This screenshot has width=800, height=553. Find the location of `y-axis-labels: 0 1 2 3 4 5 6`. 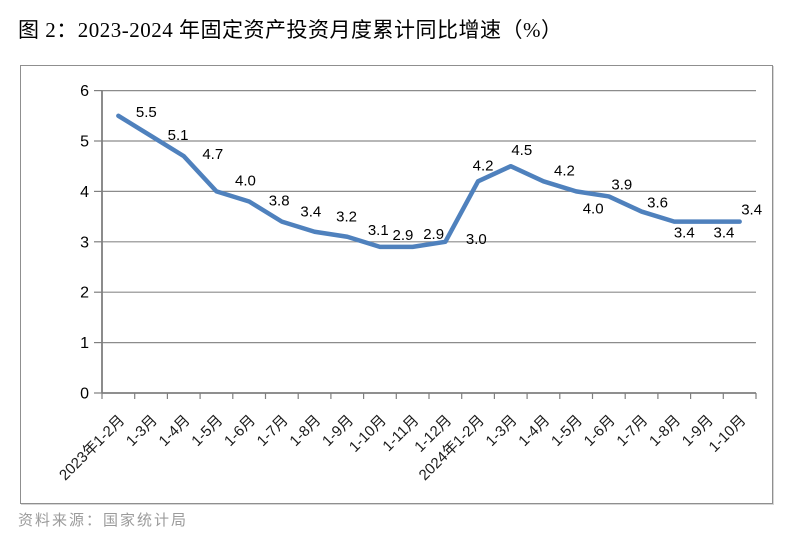

y-axis-labels: 0 1 2 3 4 5 6 is located at coordinates (84, 242).